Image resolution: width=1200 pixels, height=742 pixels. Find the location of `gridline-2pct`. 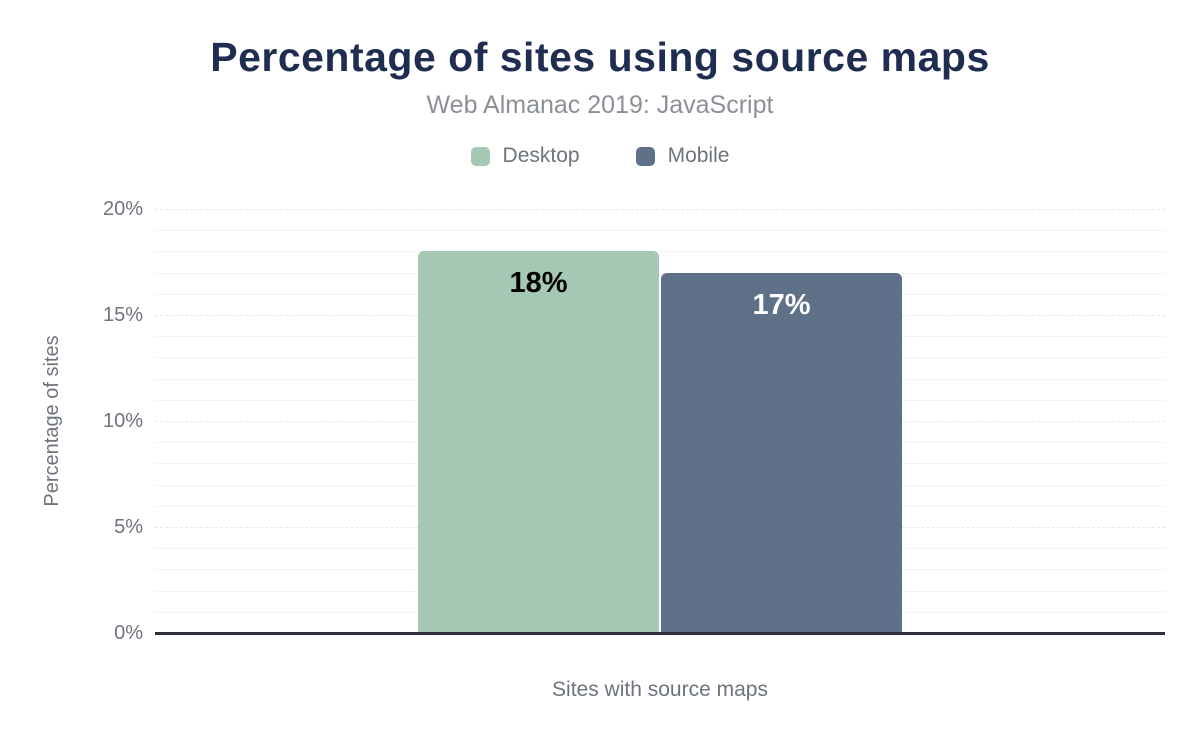

gridline-2pct is located at coordinates (660, 591).